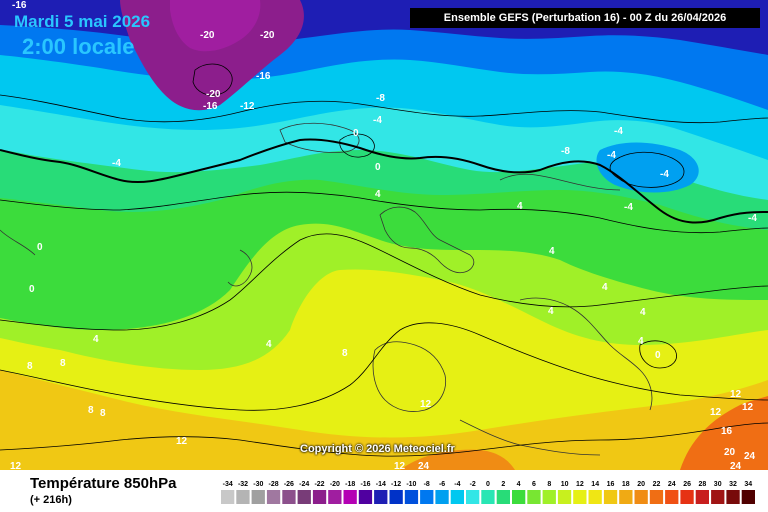 The image size is (768, 512). What do you see at coordinates (215, 26) in the screenshot?
I see `greenland-cold-core-inner` at bounding box center [215, 26].